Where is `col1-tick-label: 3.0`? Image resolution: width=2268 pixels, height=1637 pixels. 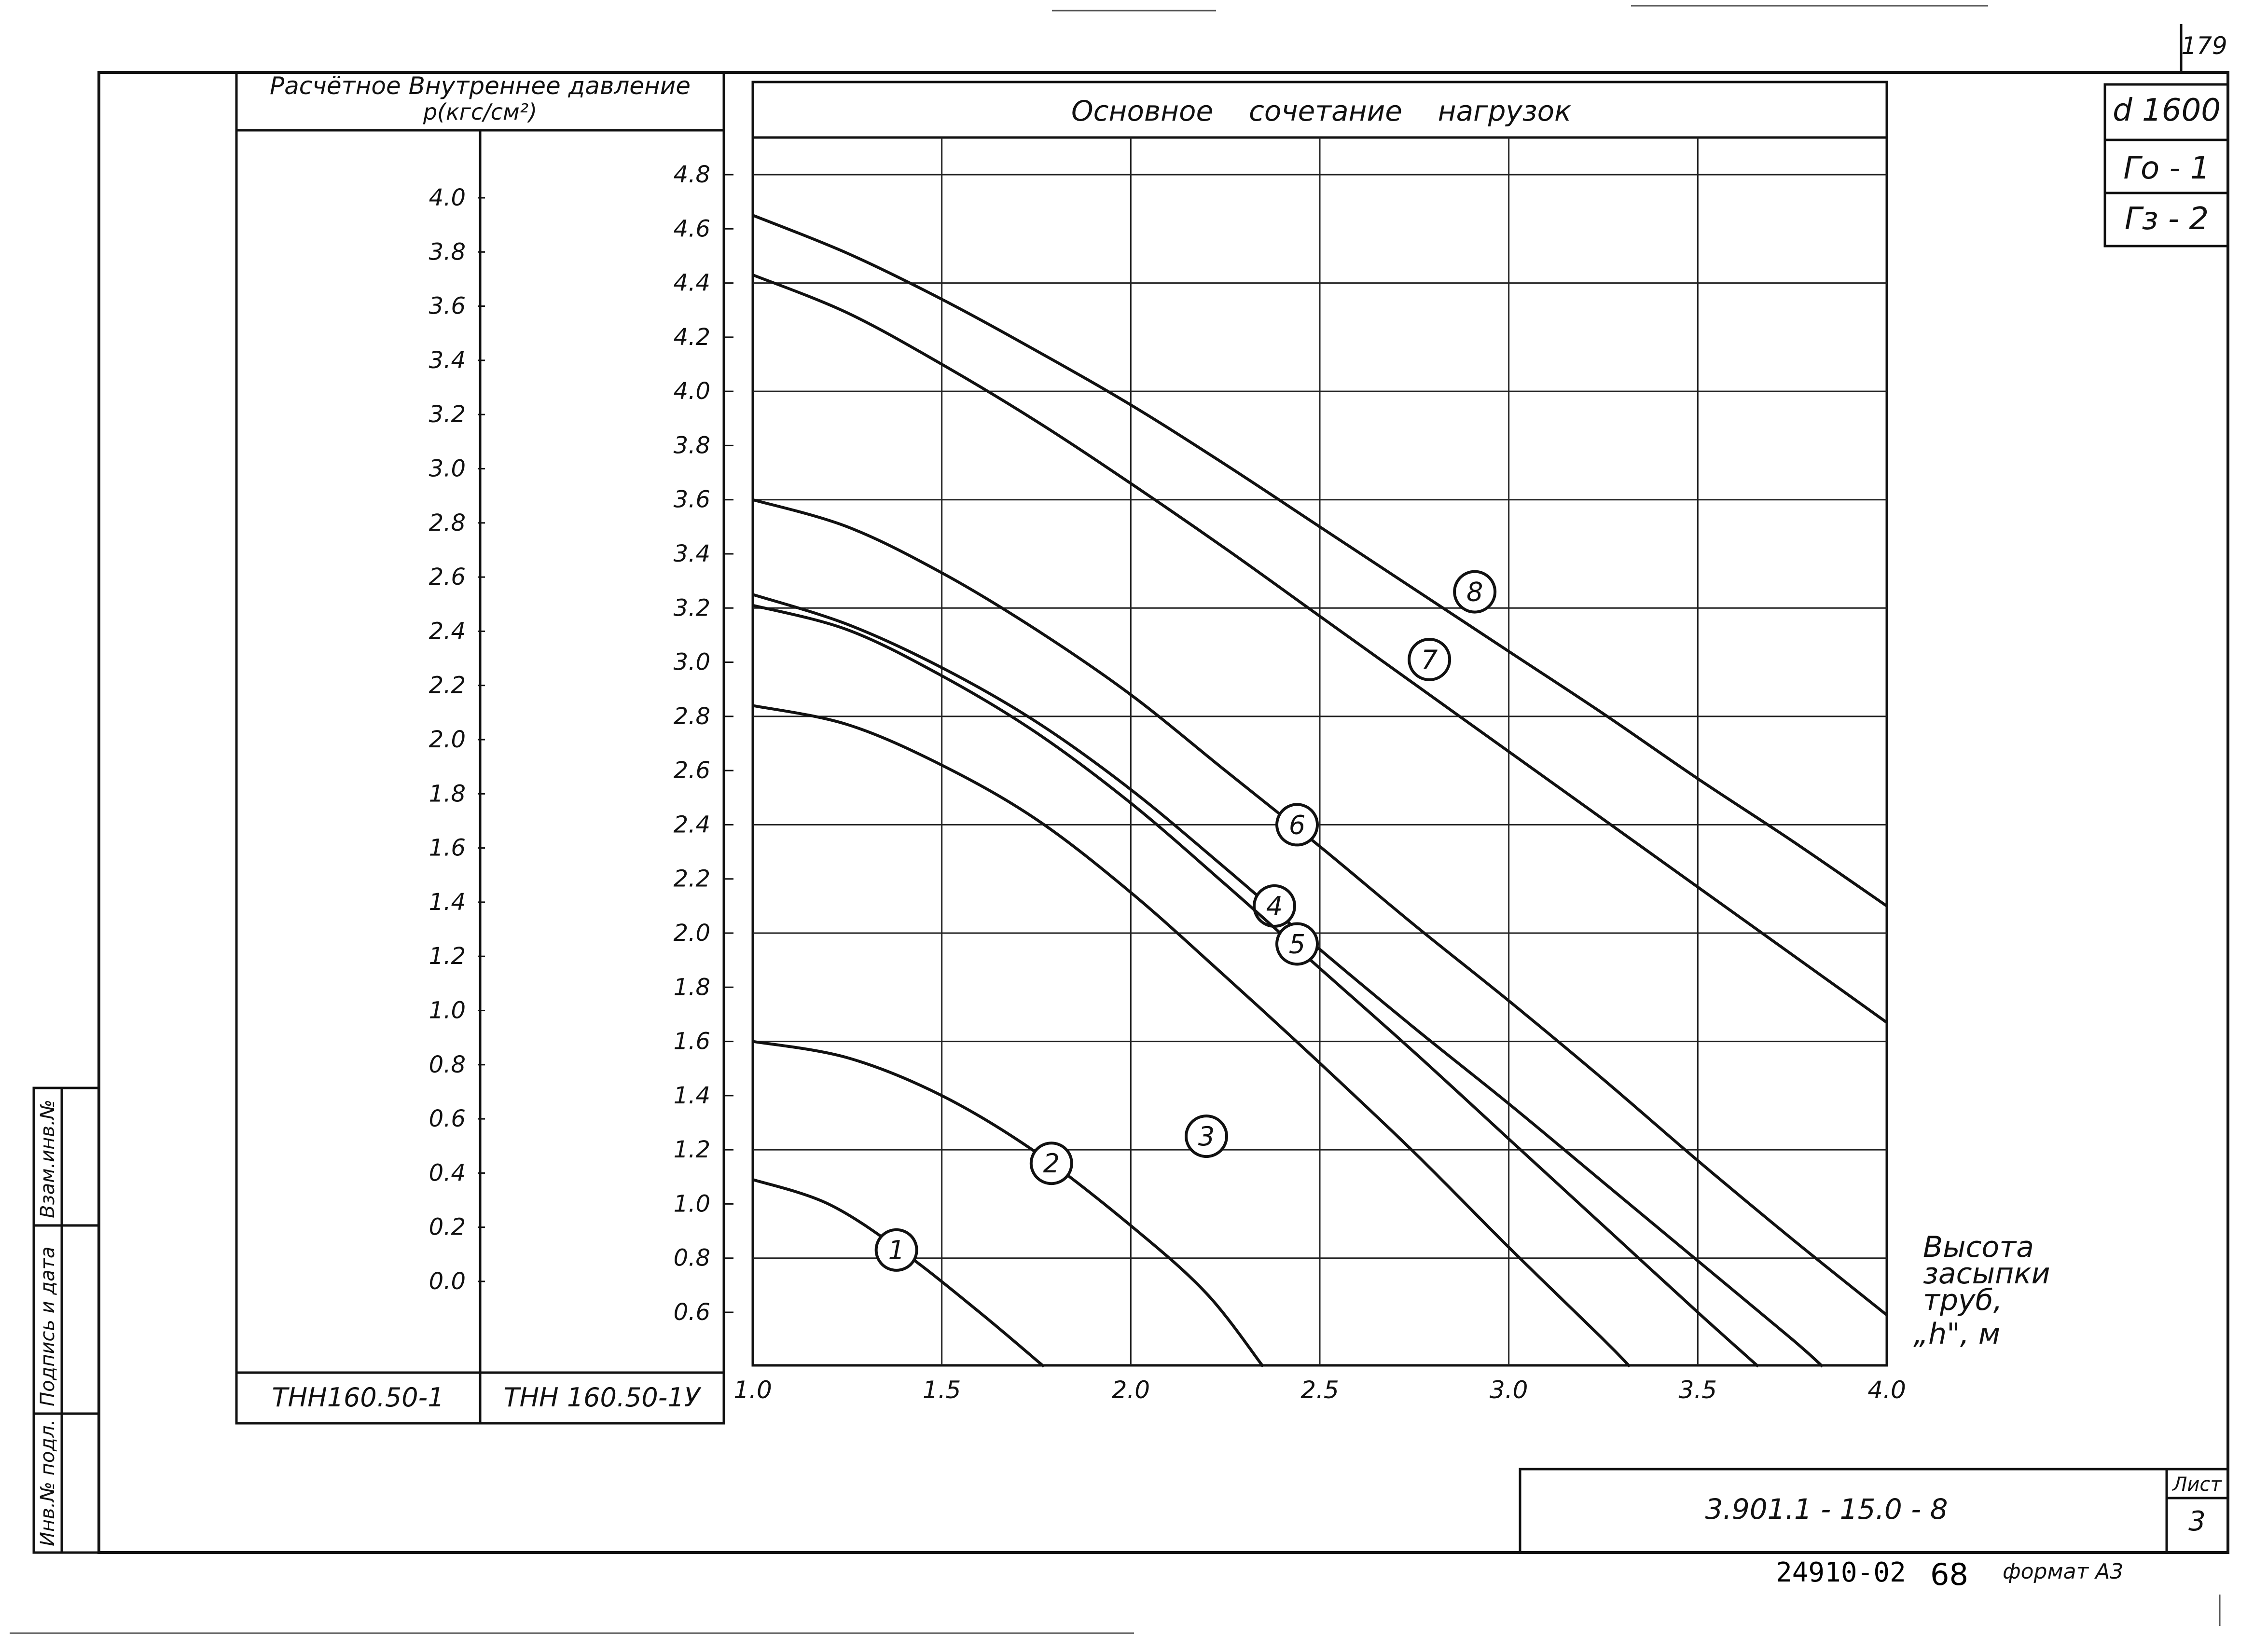 col1-tick-label: 3.0 is located at coordinates (447, 468).